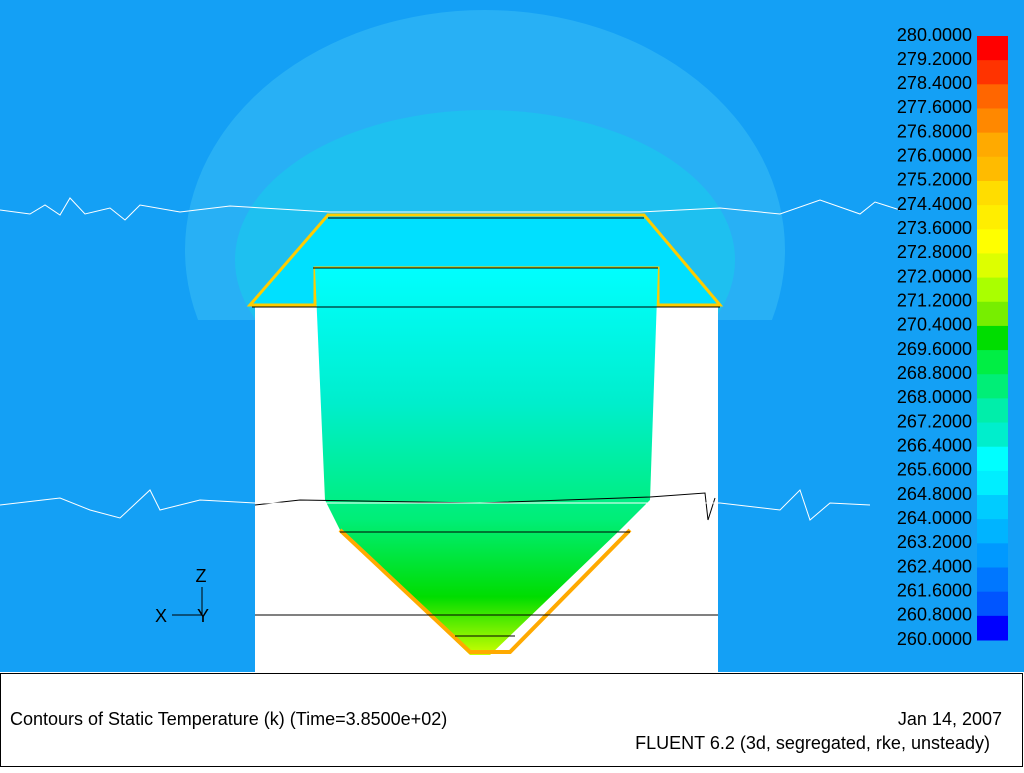 This screenshot has width=1024, height=773. I want to click on colorbar-label: 279.2000, so click(934, 59).